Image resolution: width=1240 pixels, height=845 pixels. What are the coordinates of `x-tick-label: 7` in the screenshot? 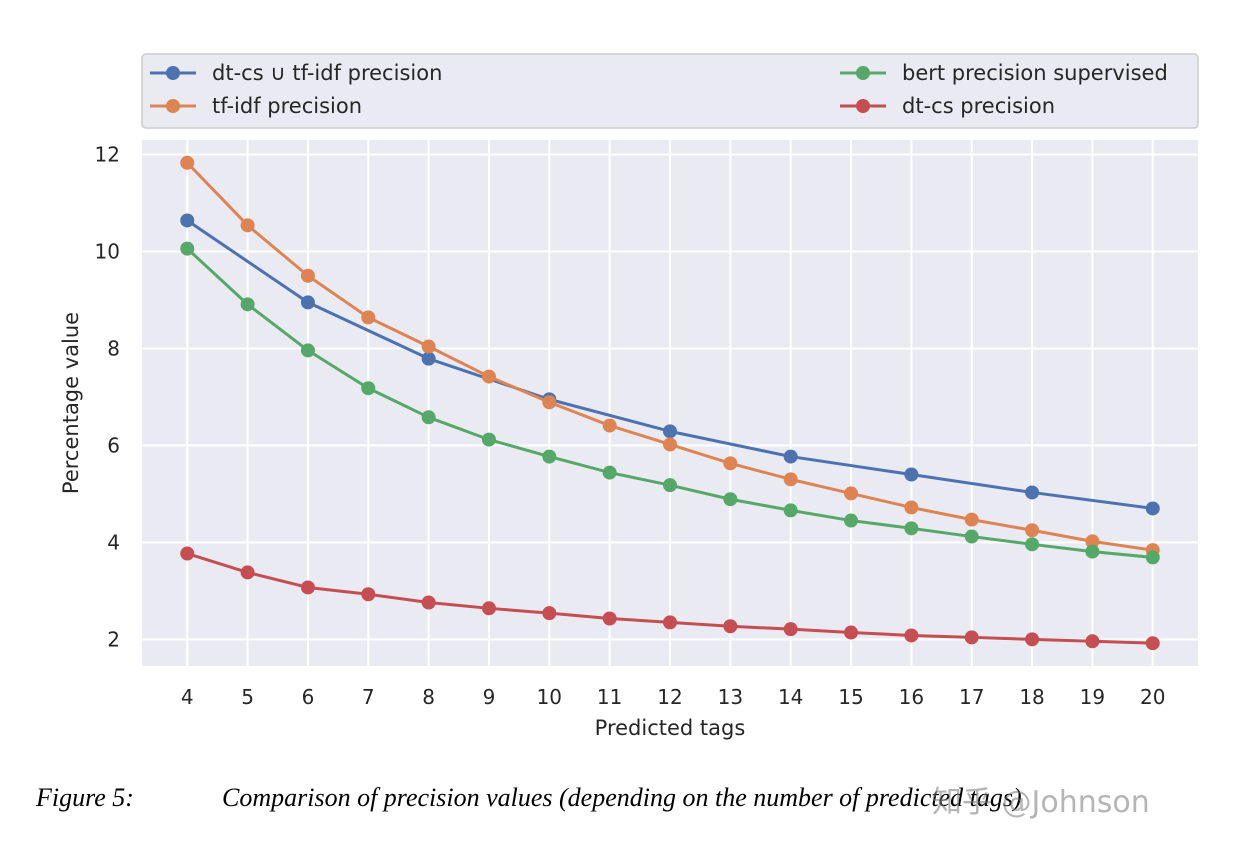 It's located at (368, 697).